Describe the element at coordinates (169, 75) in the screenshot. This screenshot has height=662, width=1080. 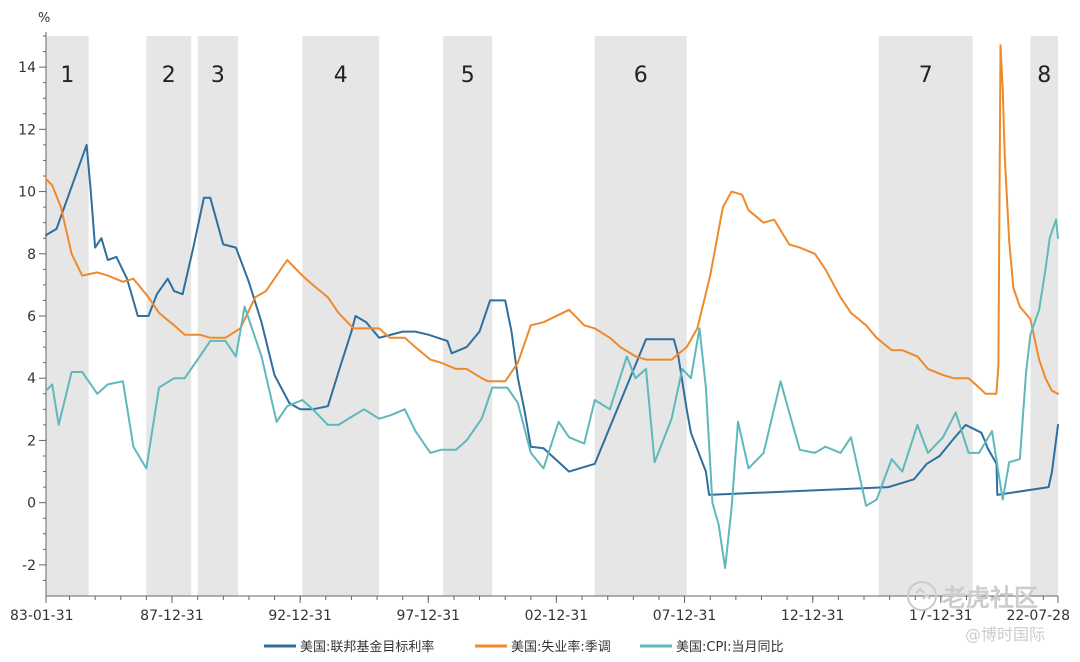
I see `shaded-period-label-2: 2` at that location.